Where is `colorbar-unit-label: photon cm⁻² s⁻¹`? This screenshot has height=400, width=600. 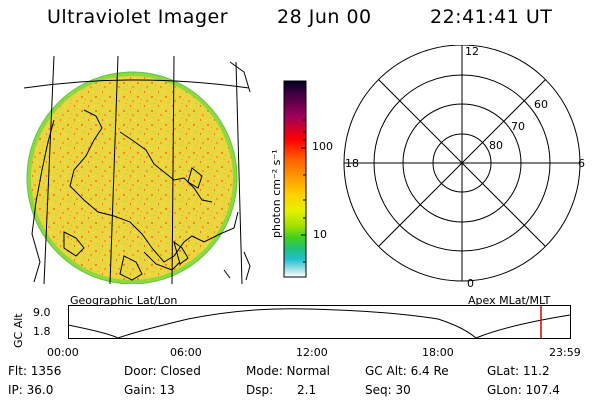
colorbar-unit-label: photon cm⁻² s⁻¹ is located at coordinates (276, 193).